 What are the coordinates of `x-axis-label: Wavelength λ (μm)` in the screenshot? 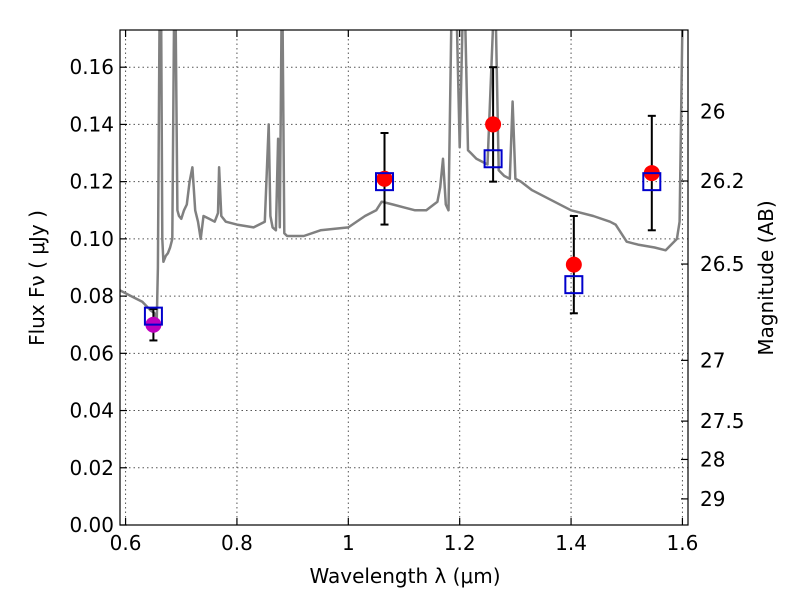 It's located at (404, 576).